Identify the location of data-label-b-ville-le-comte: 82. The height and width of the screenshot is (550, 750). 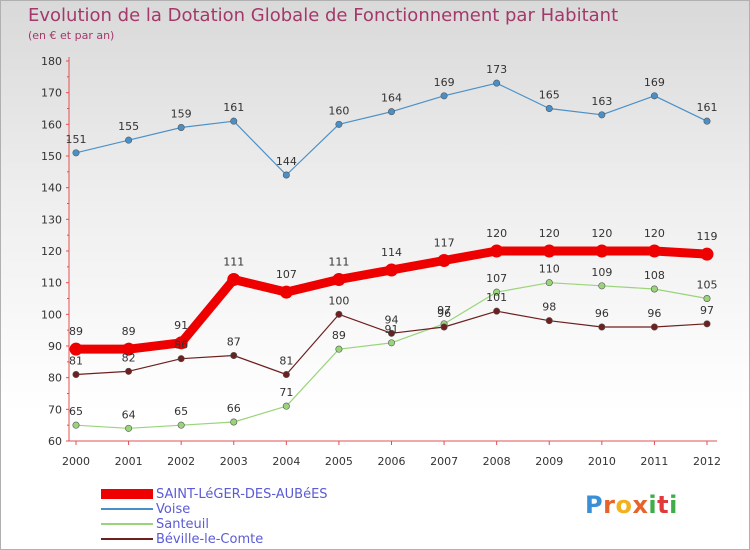
(129, 357).